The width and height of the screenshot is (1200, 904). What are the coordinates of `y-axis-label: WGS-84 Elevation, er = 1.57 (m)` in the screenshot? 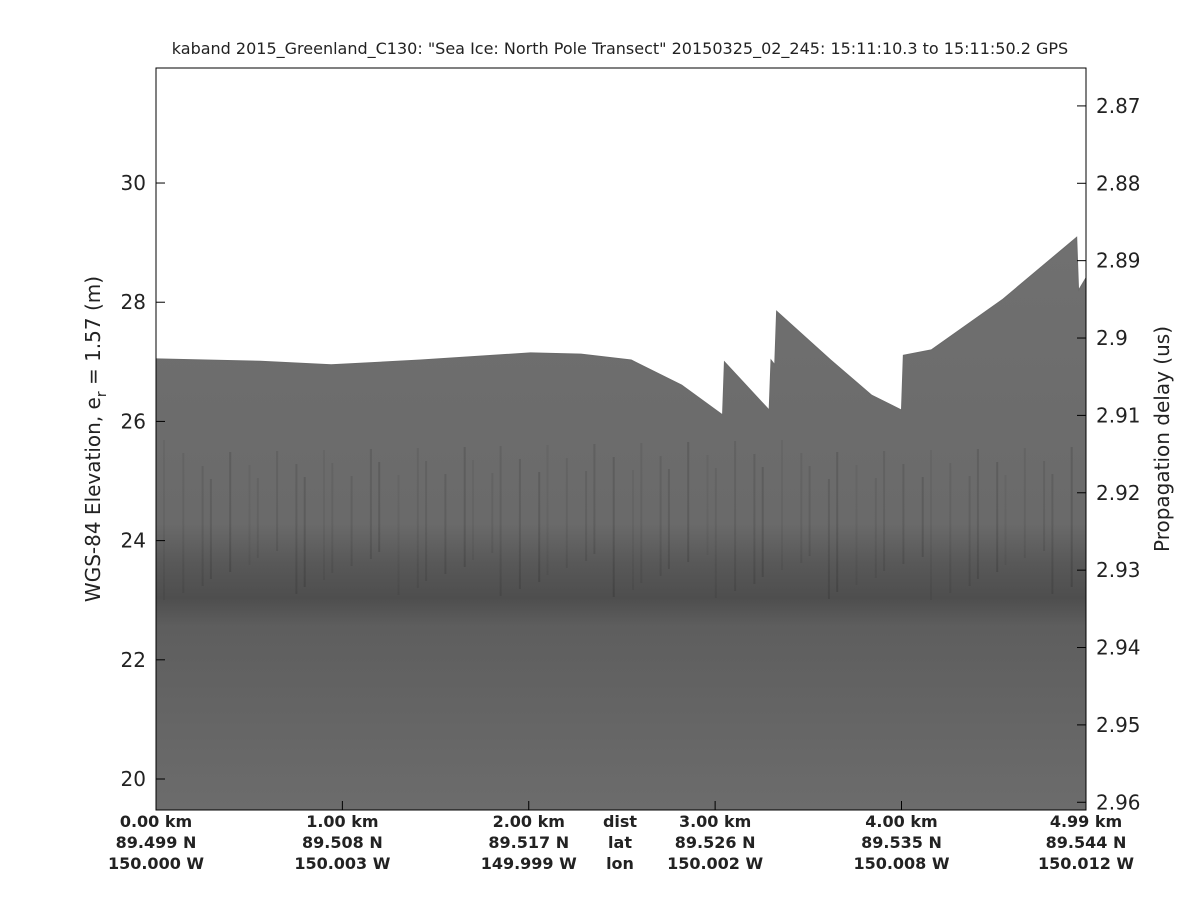 It's located at (95, 439).